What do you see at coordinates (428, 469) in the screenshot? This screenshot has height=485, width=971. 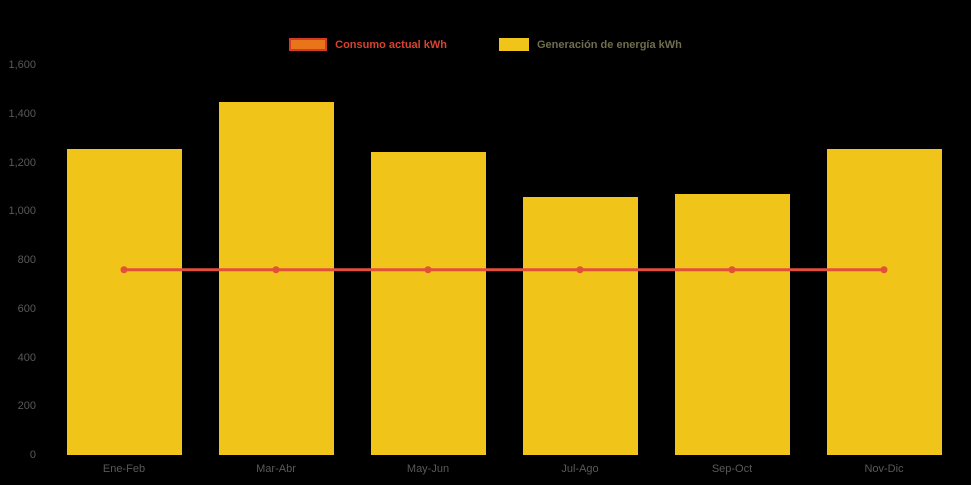 I see `x-tick-label: May-Jun` at bounding box center [428, 469].